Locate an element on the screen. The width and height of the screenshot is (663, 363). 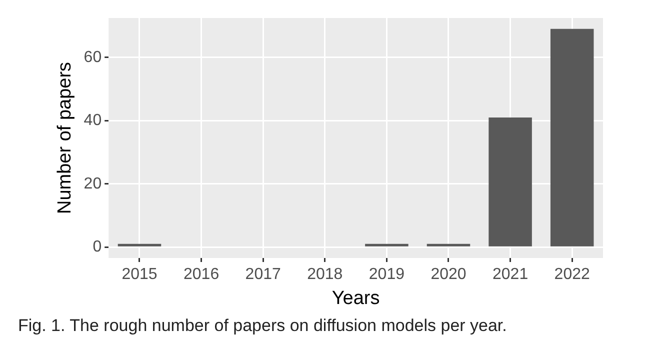
y-tick-label: 0 is located at coordinates (97, 247).